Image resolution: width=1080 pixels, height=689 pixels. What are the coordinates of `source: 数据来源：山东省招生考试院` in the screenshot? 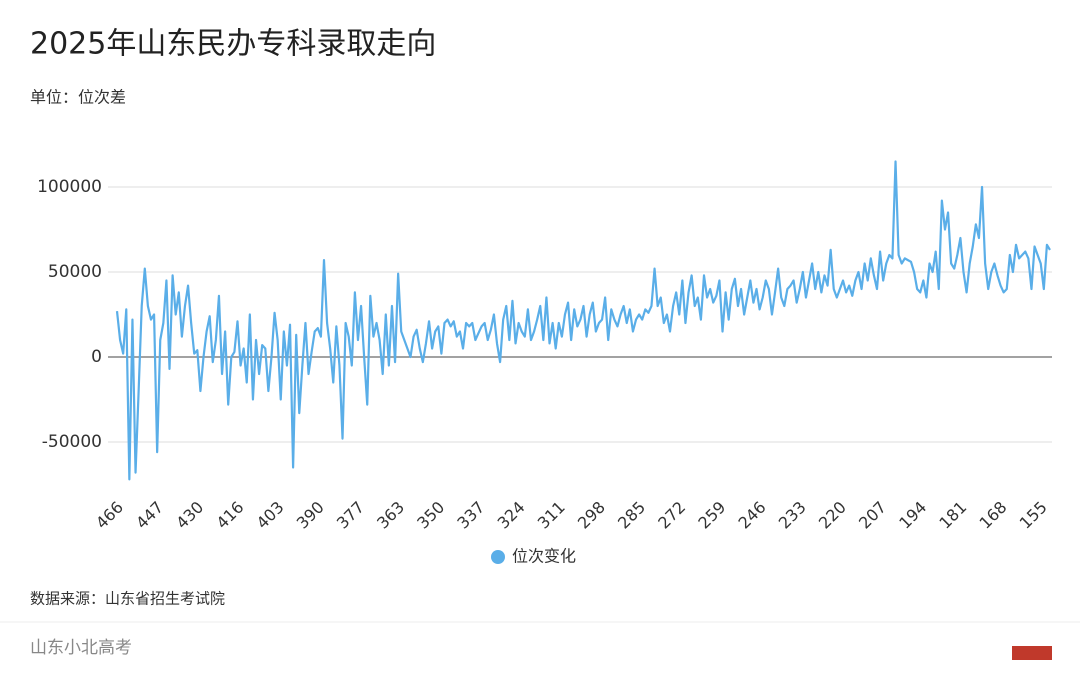 It's located at (127, 599).